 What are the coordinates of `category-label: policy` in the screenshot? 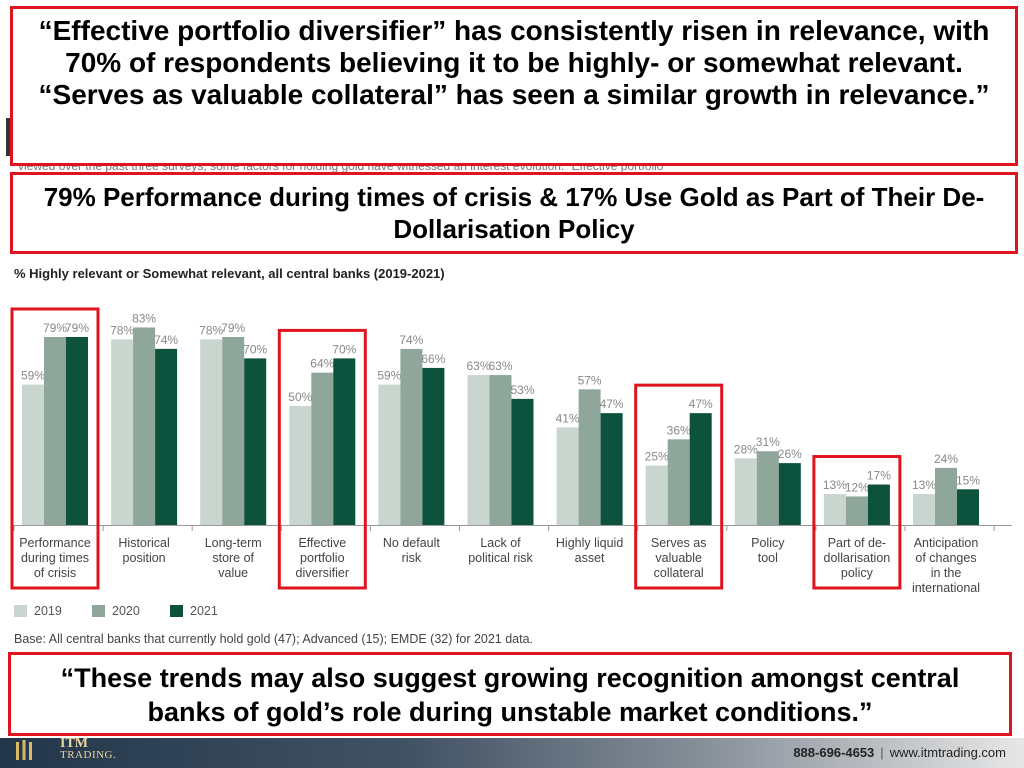 It's located at (857, 573).